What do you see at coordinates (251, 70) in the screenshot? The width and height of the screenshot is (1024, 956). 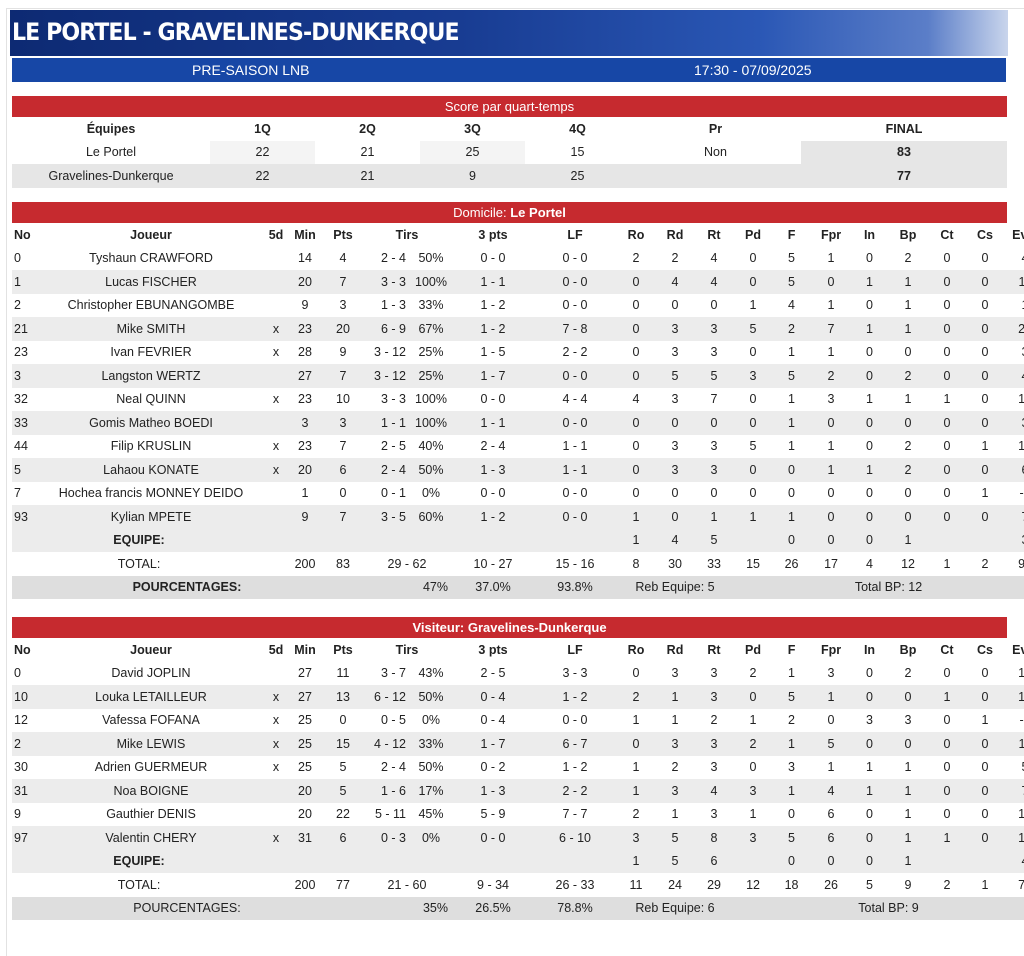 I see `competition-label: PRE-SAISON LNB` at bounding box center [251, 70].